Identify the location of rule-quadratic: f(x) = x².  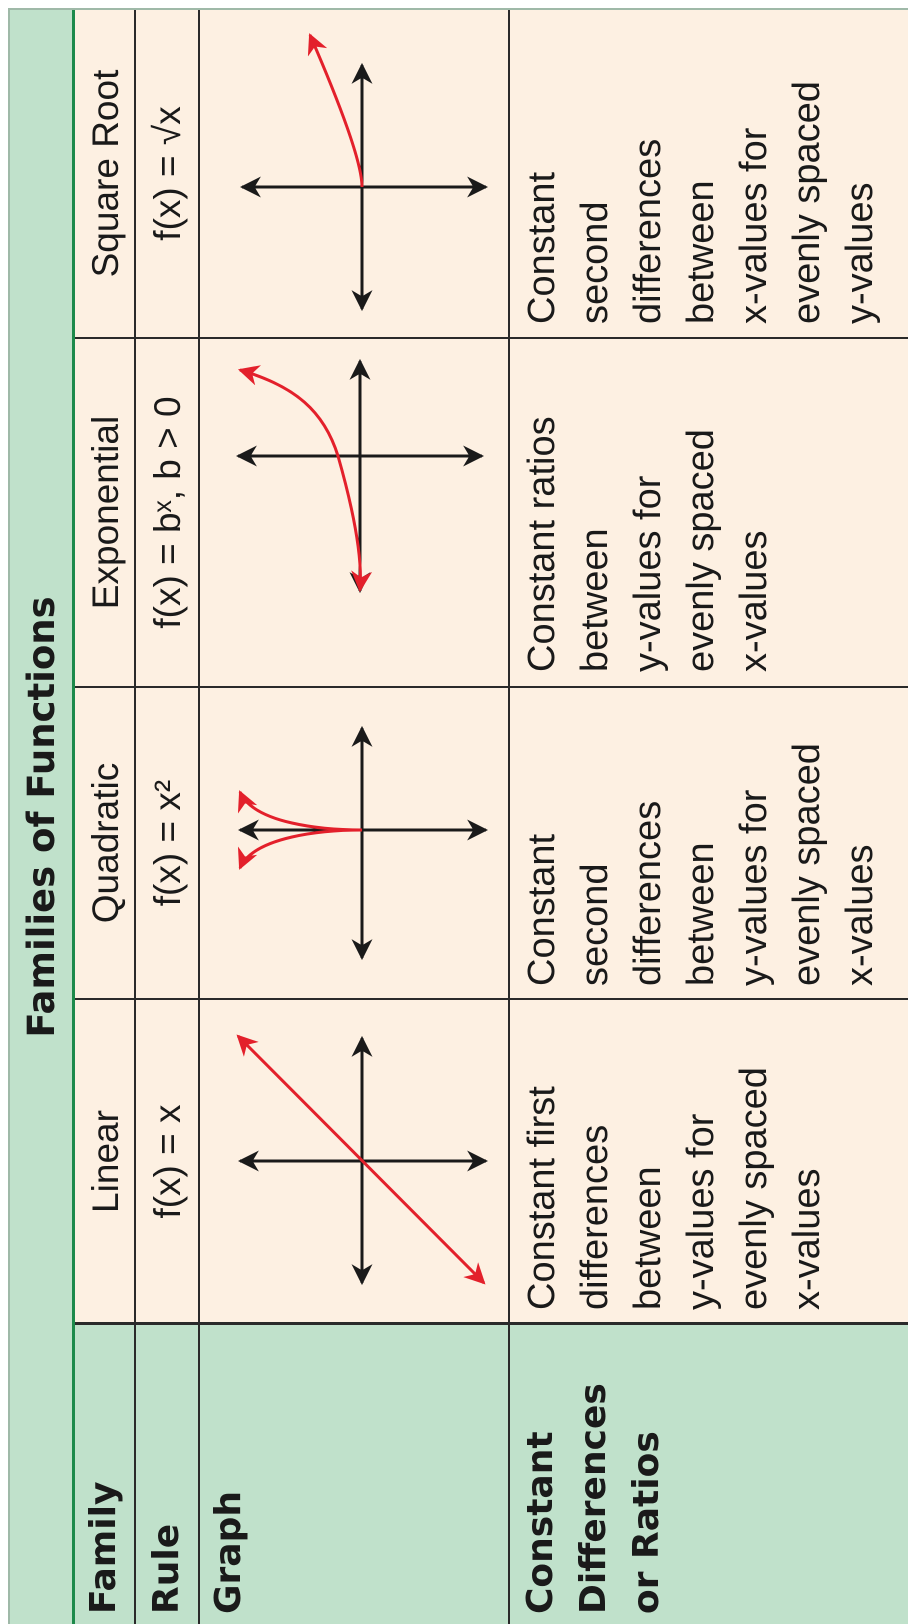
(167, 843).